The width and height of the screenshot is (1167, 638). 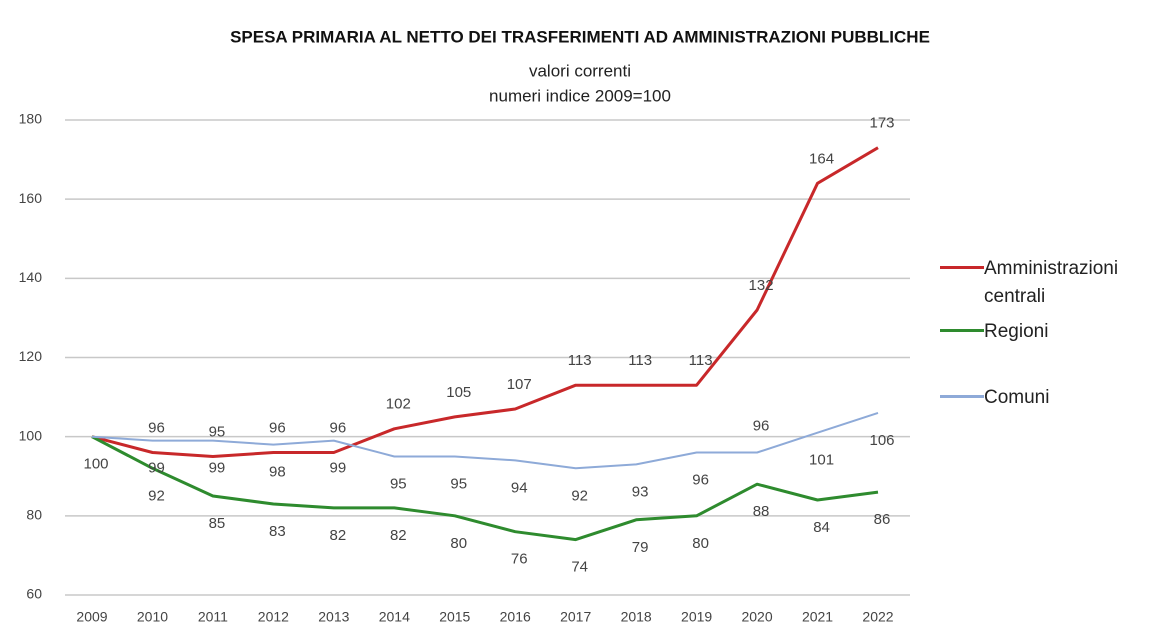 I want to click on x-tick-label: 2013, so click(x=333, y=617).